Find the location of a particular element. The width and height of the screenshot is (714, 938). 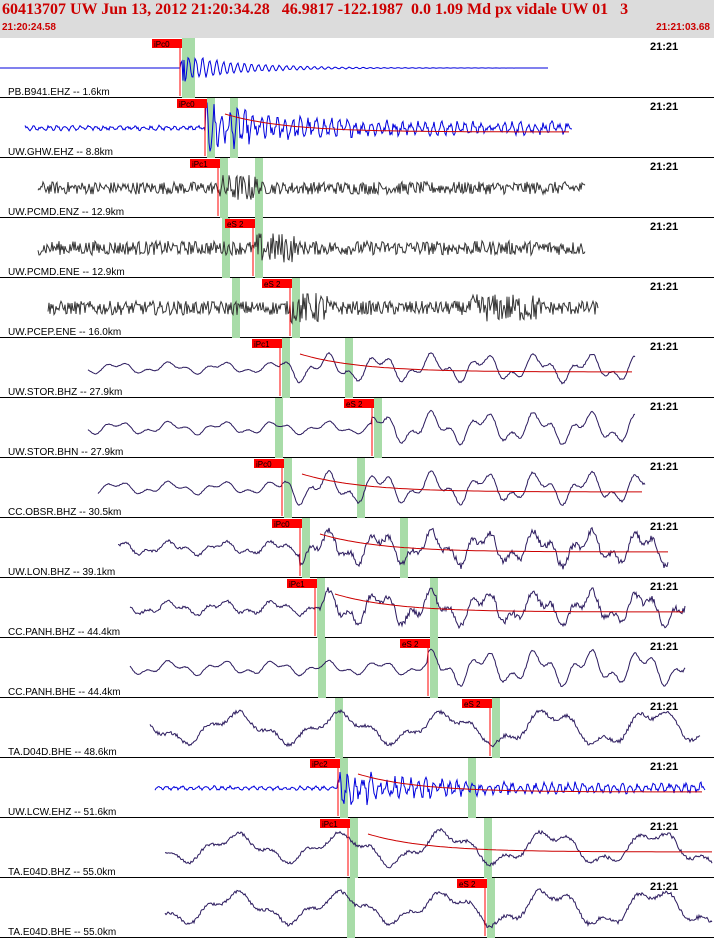

station-label: CC.OBSR.BHZ -- 30.5km is located at coordinates (64, 512).